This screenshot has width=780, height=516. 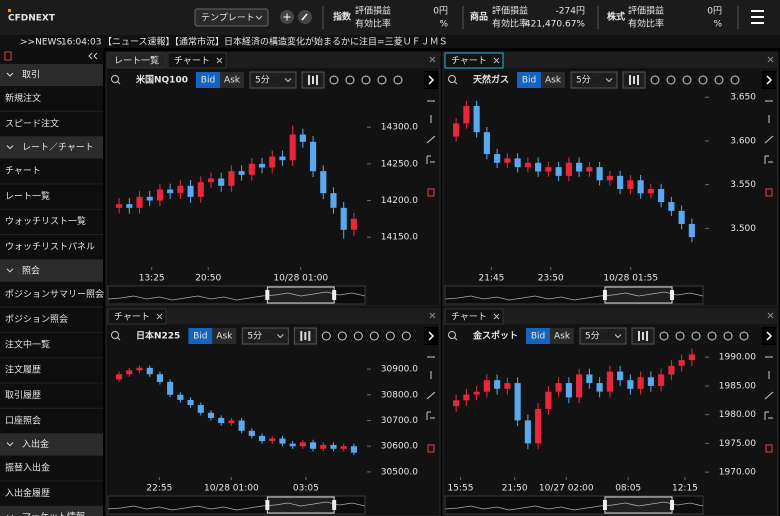 What do you see at coordinates (45, 221) in the screenshot?
I see `menu-item: ウォッチリスト一覧` at bounding box center [45, 221].